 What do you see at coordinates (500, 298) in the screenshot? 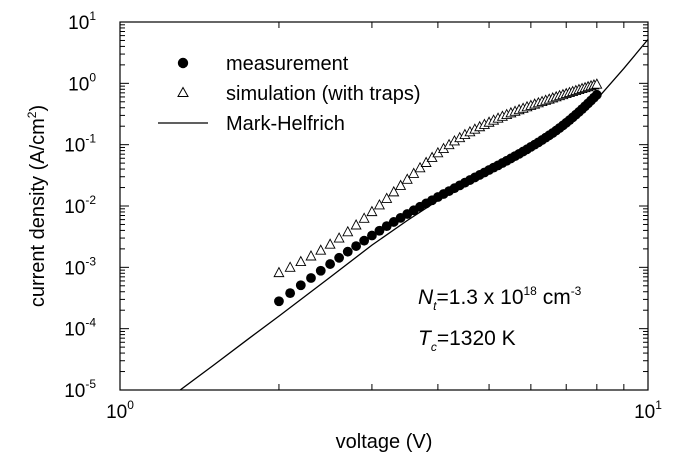
I see `annotation-trap-density: Nt=1.3 x 1018 cm-3` at bounding box center [500, 298].